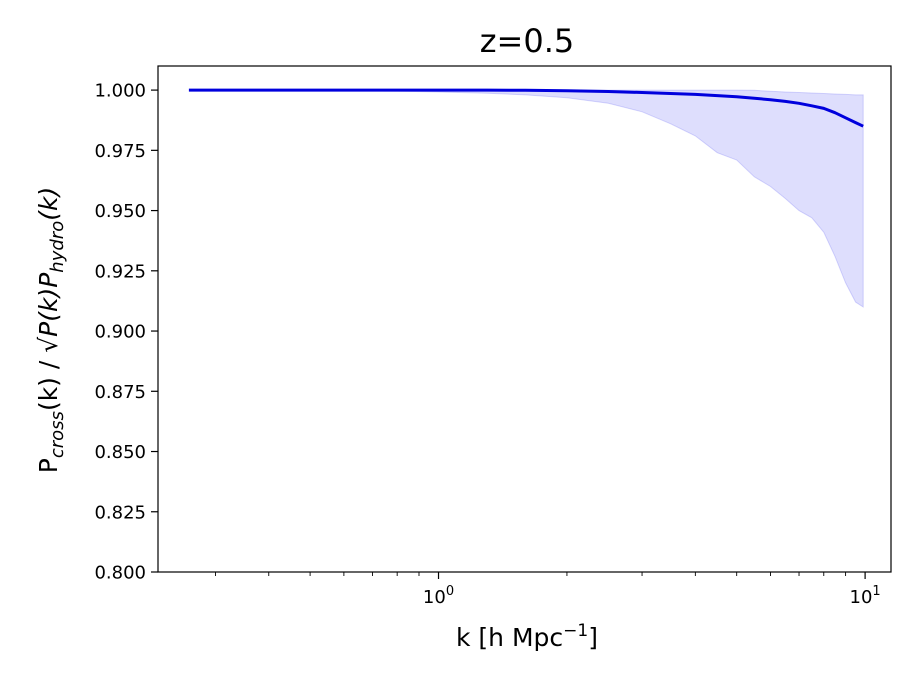 This screenshot has height=685, width=913. What do you see at coordinates (865, 596) in the screenshot?
I see `x-tick-label: 10¹` at bounding box center [865, 596].